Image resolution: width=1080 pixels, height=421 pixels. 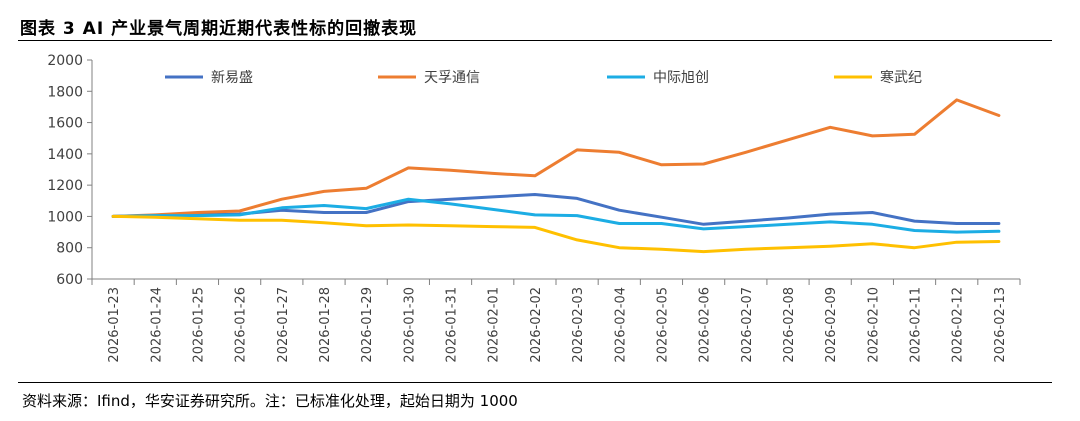 What do you see at coordinates (916, 325) in the screenshot?
I see `x-tick-label: 2026-02-11` at bounding box center [916, 325].